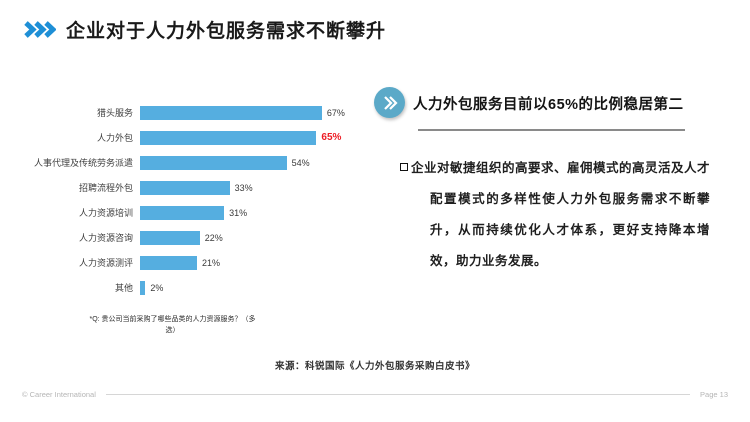 The image size is (750, 422). I want to click on bar-area: 65%, so click(250, 137).